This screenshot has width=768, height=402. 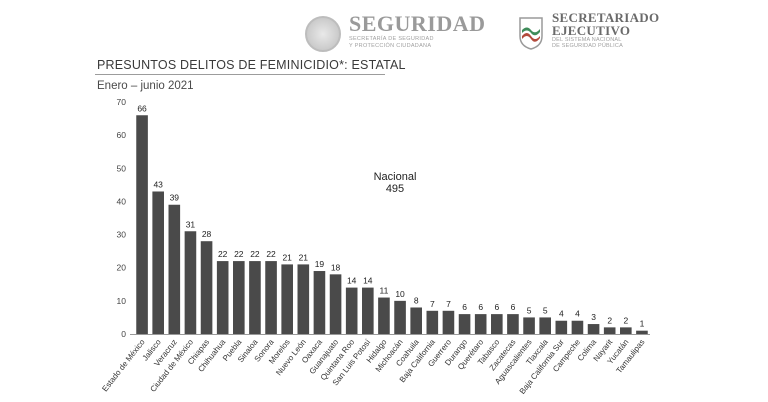 I want to click on national-value: 495, so click(x=395, y=189).